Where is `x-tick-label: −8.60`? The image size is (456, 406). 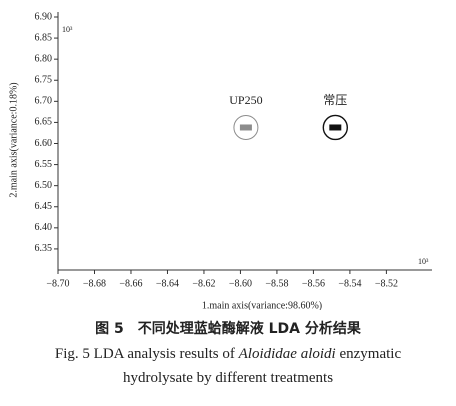
x-tick-label: −8.60 is located at coordinates (240, 283).